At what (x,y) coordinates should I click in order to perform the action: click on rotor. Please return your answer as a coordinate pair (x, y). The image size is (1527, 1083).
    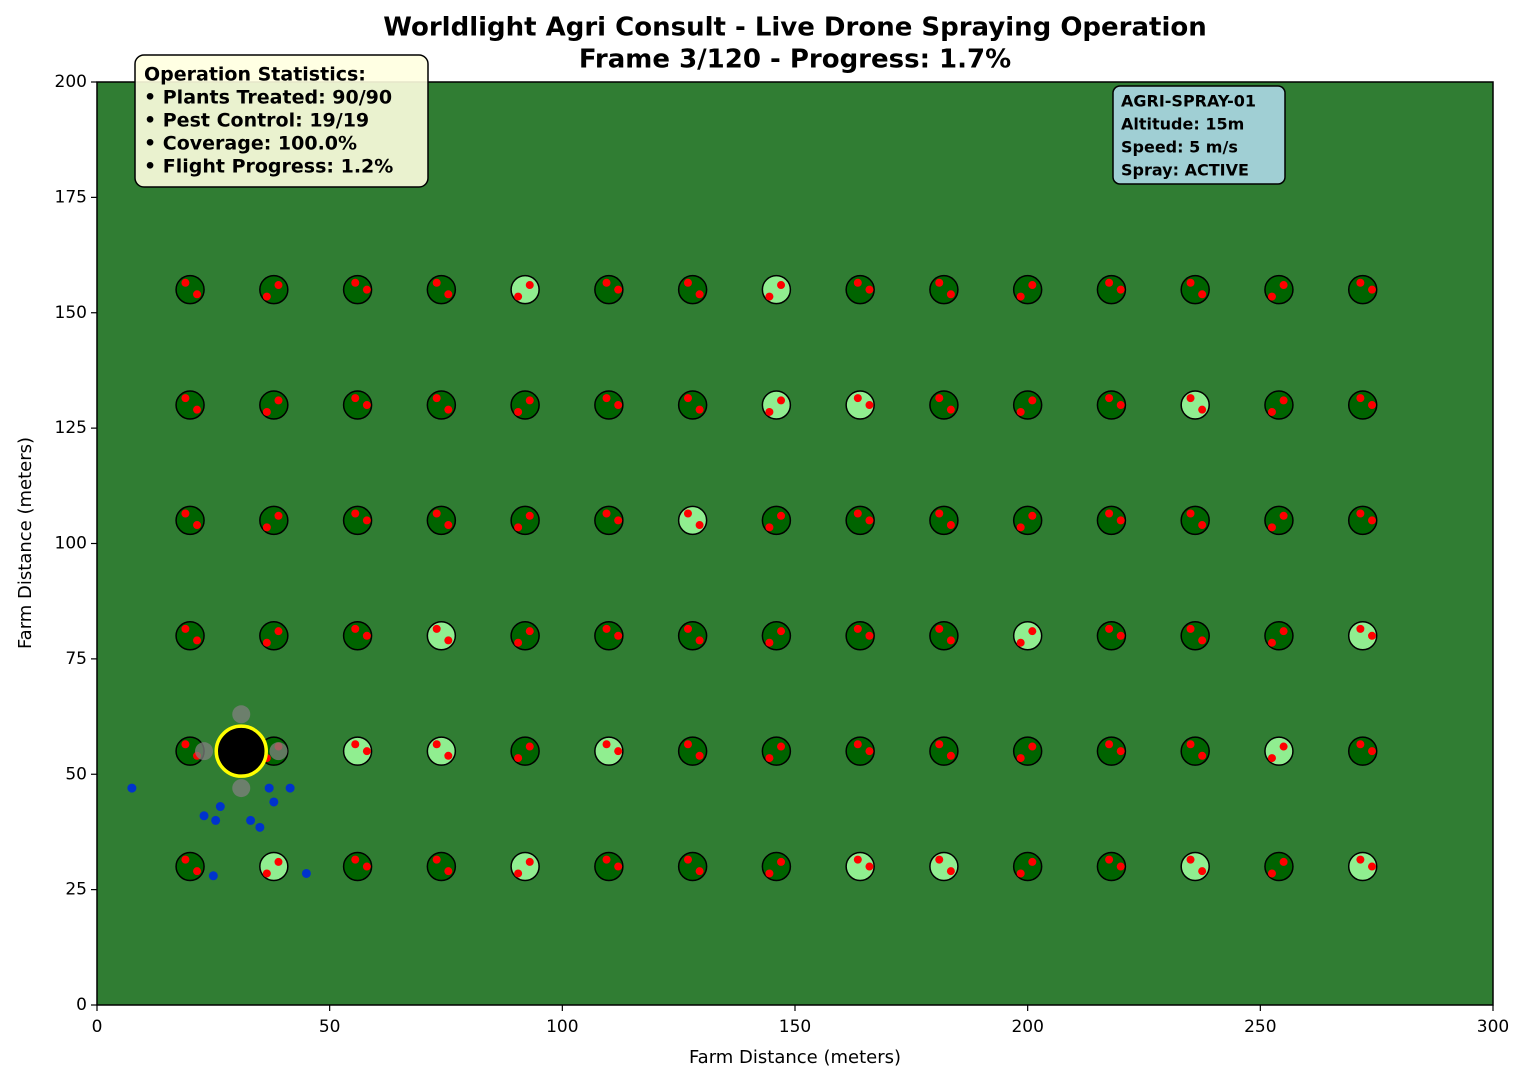
    Looking at the image, I should click on (241, 788).